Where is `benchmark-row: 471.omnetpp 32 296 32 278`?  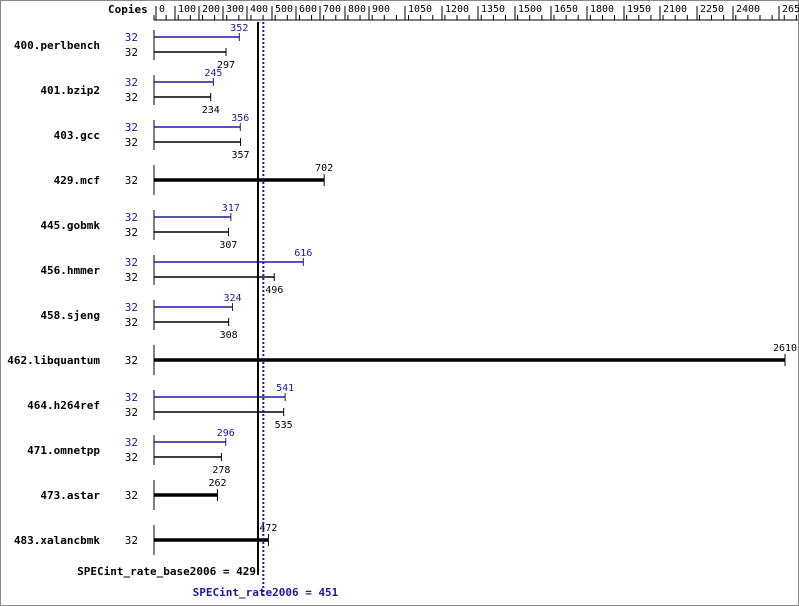
benchmark-row: 471.omnetpp 32 296 32 278 is located at coordinates (131, 452).